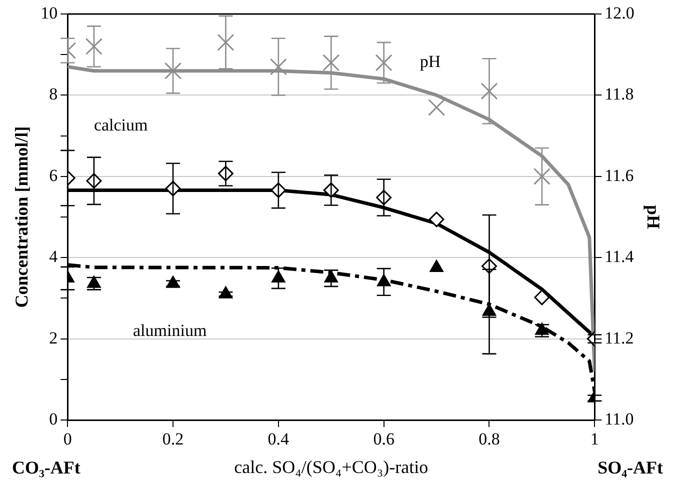 The height and width of the screenshot is (487, 675). What do you see at coordinates (594, 439) in the screenshot?
I see `x-tick-label: 1` at bounding box center [594, 439].